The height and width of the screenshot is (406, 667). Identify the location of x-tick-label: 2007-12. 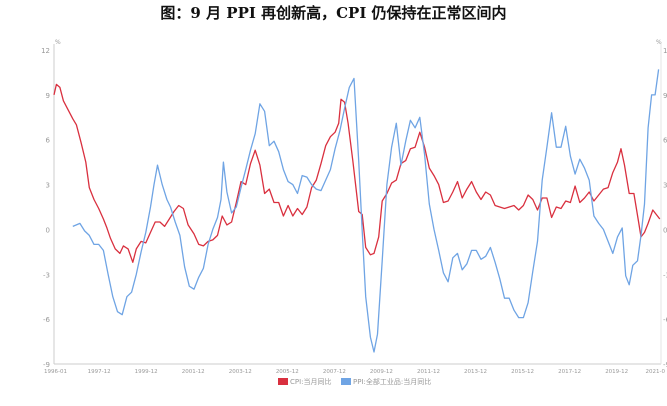
(334, 372).